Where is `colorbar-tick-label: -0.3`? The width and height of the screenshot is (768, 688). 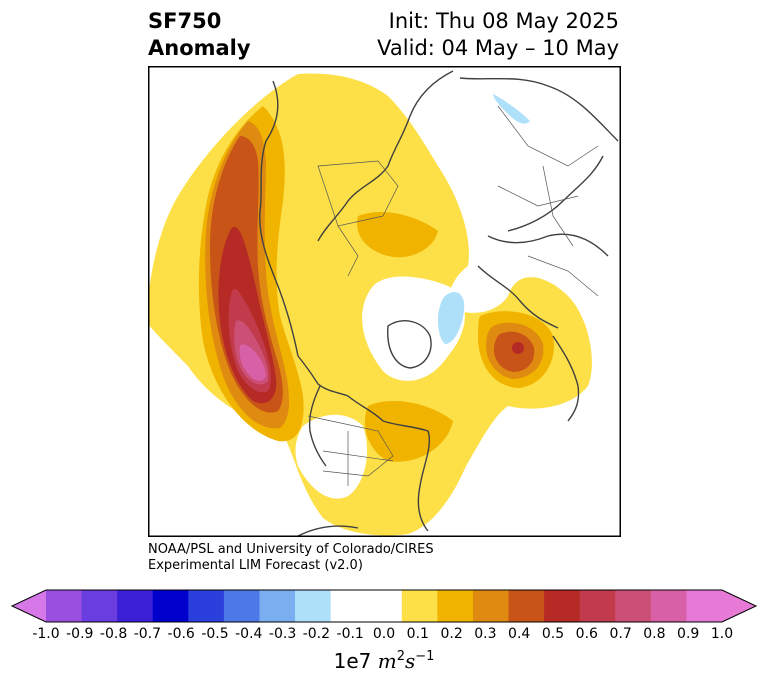 colorbar-tick-label: -0.3 is located at coordinates (282, 634).